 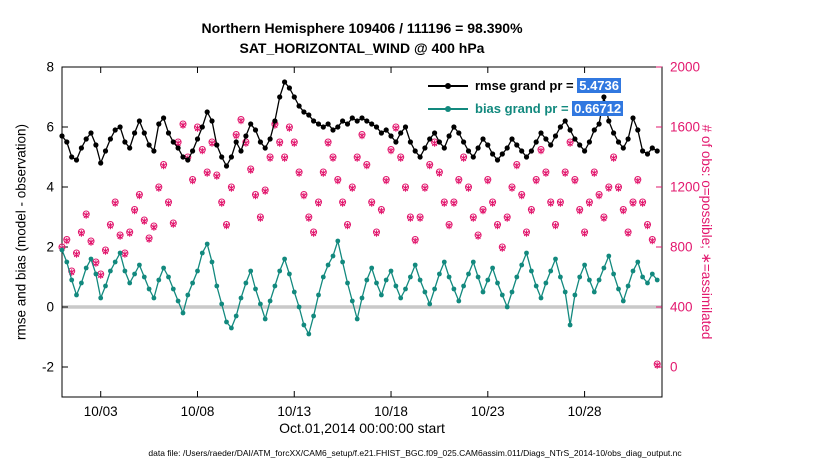 What do you see at coordinates (362, 48) in the screenshot?
I see `chart-title-line2: SAT_HORIZONTAL_WIND @ 400 hPa` at bounding box center [362, 48].